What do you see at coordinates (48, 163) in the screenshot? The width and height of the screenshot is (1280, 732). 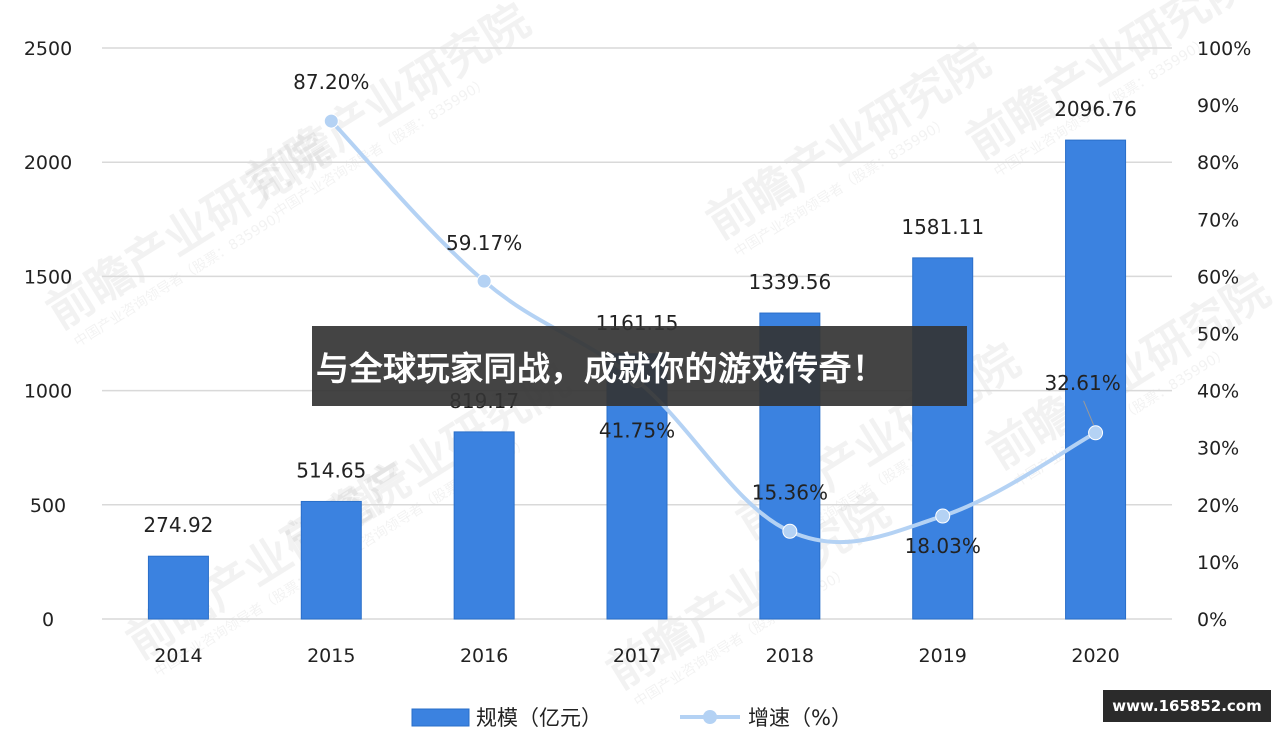 I see `y-left-tick-label: 2000` at bounding box center [48, 163].